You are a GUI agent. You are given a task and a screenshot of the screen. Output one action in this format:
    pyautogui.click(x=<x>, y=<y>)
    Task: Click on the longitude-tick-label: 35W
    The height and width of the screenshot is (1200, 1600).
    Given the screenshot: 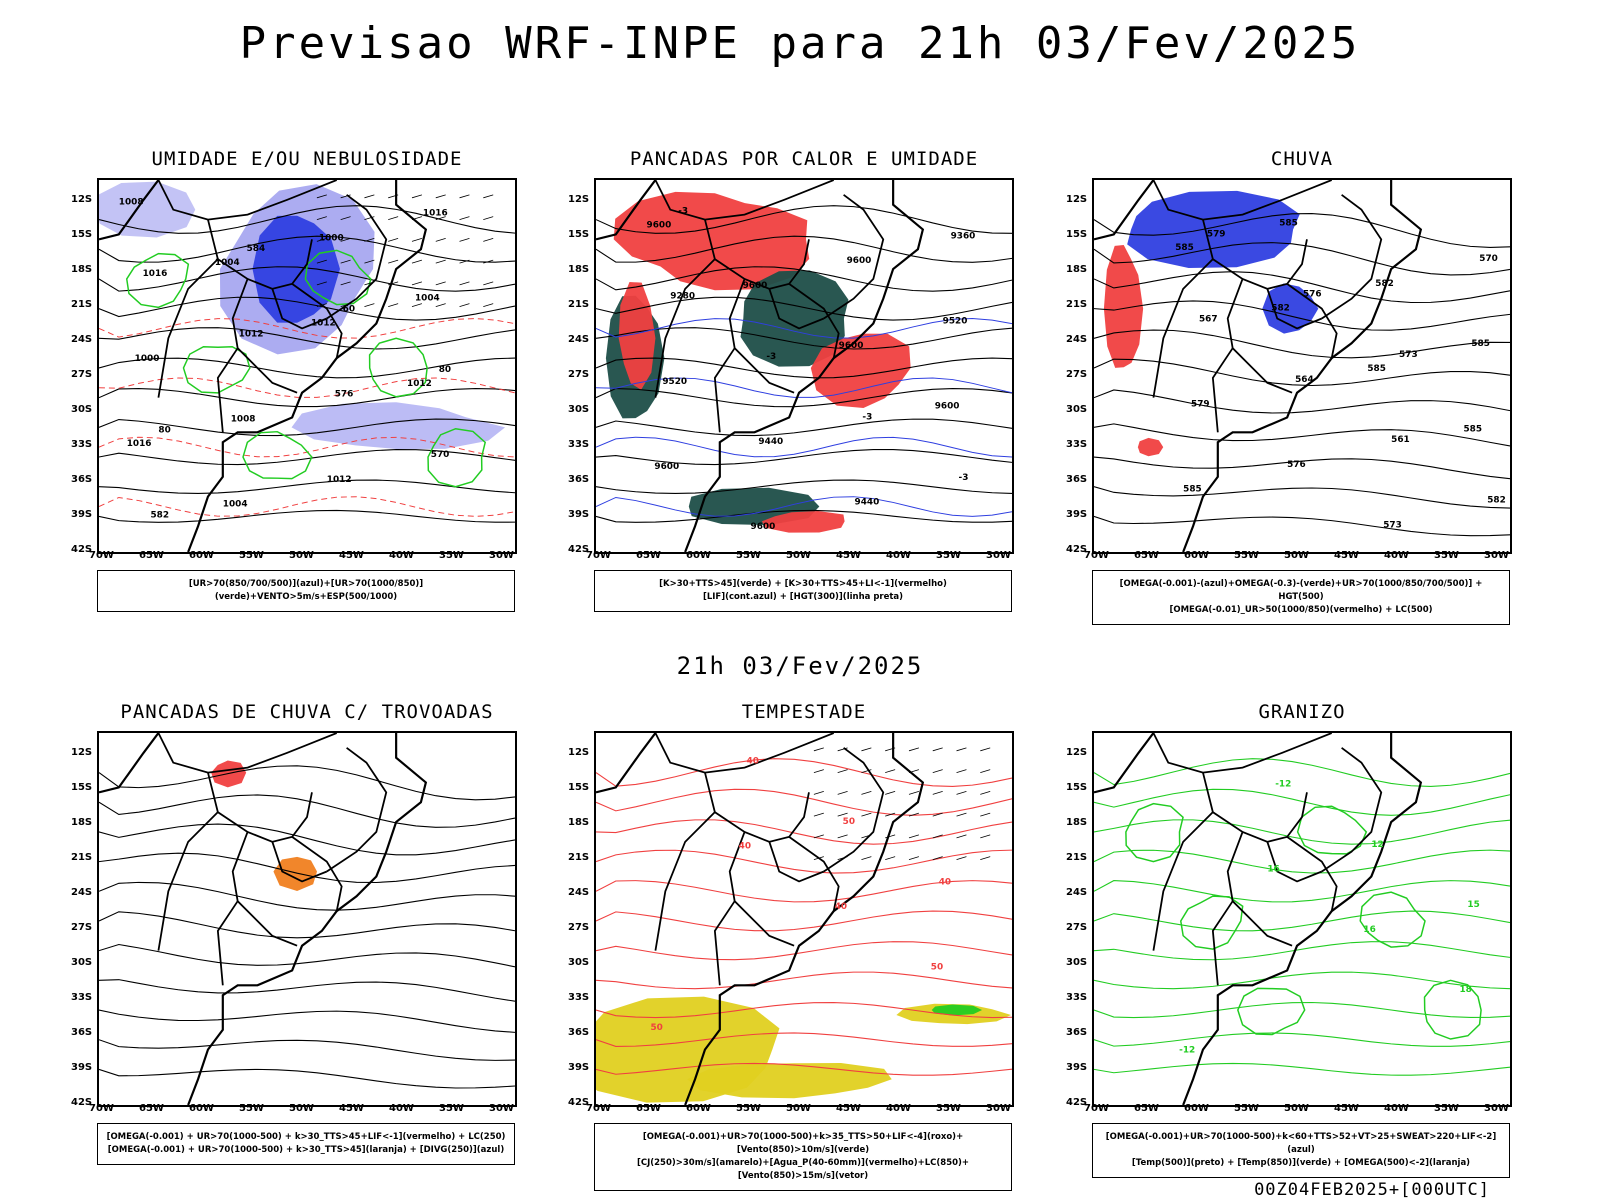 What is the action you would take?
    pyautogui.click(x=948, y=555)
    